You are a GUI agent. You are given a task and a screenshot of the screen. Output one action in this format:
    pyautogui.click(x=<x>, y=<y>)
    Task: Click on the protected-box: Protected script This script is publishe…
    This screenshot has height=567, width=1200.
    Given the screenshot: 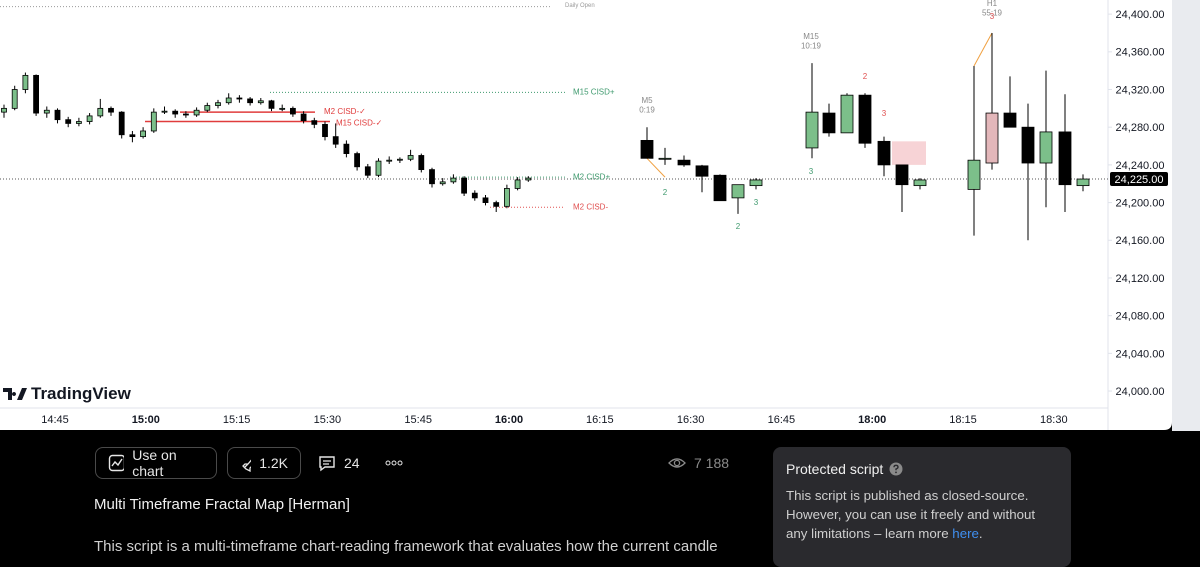 What is the action you would take?
    pyautogui.click(x=922, y=507)
    